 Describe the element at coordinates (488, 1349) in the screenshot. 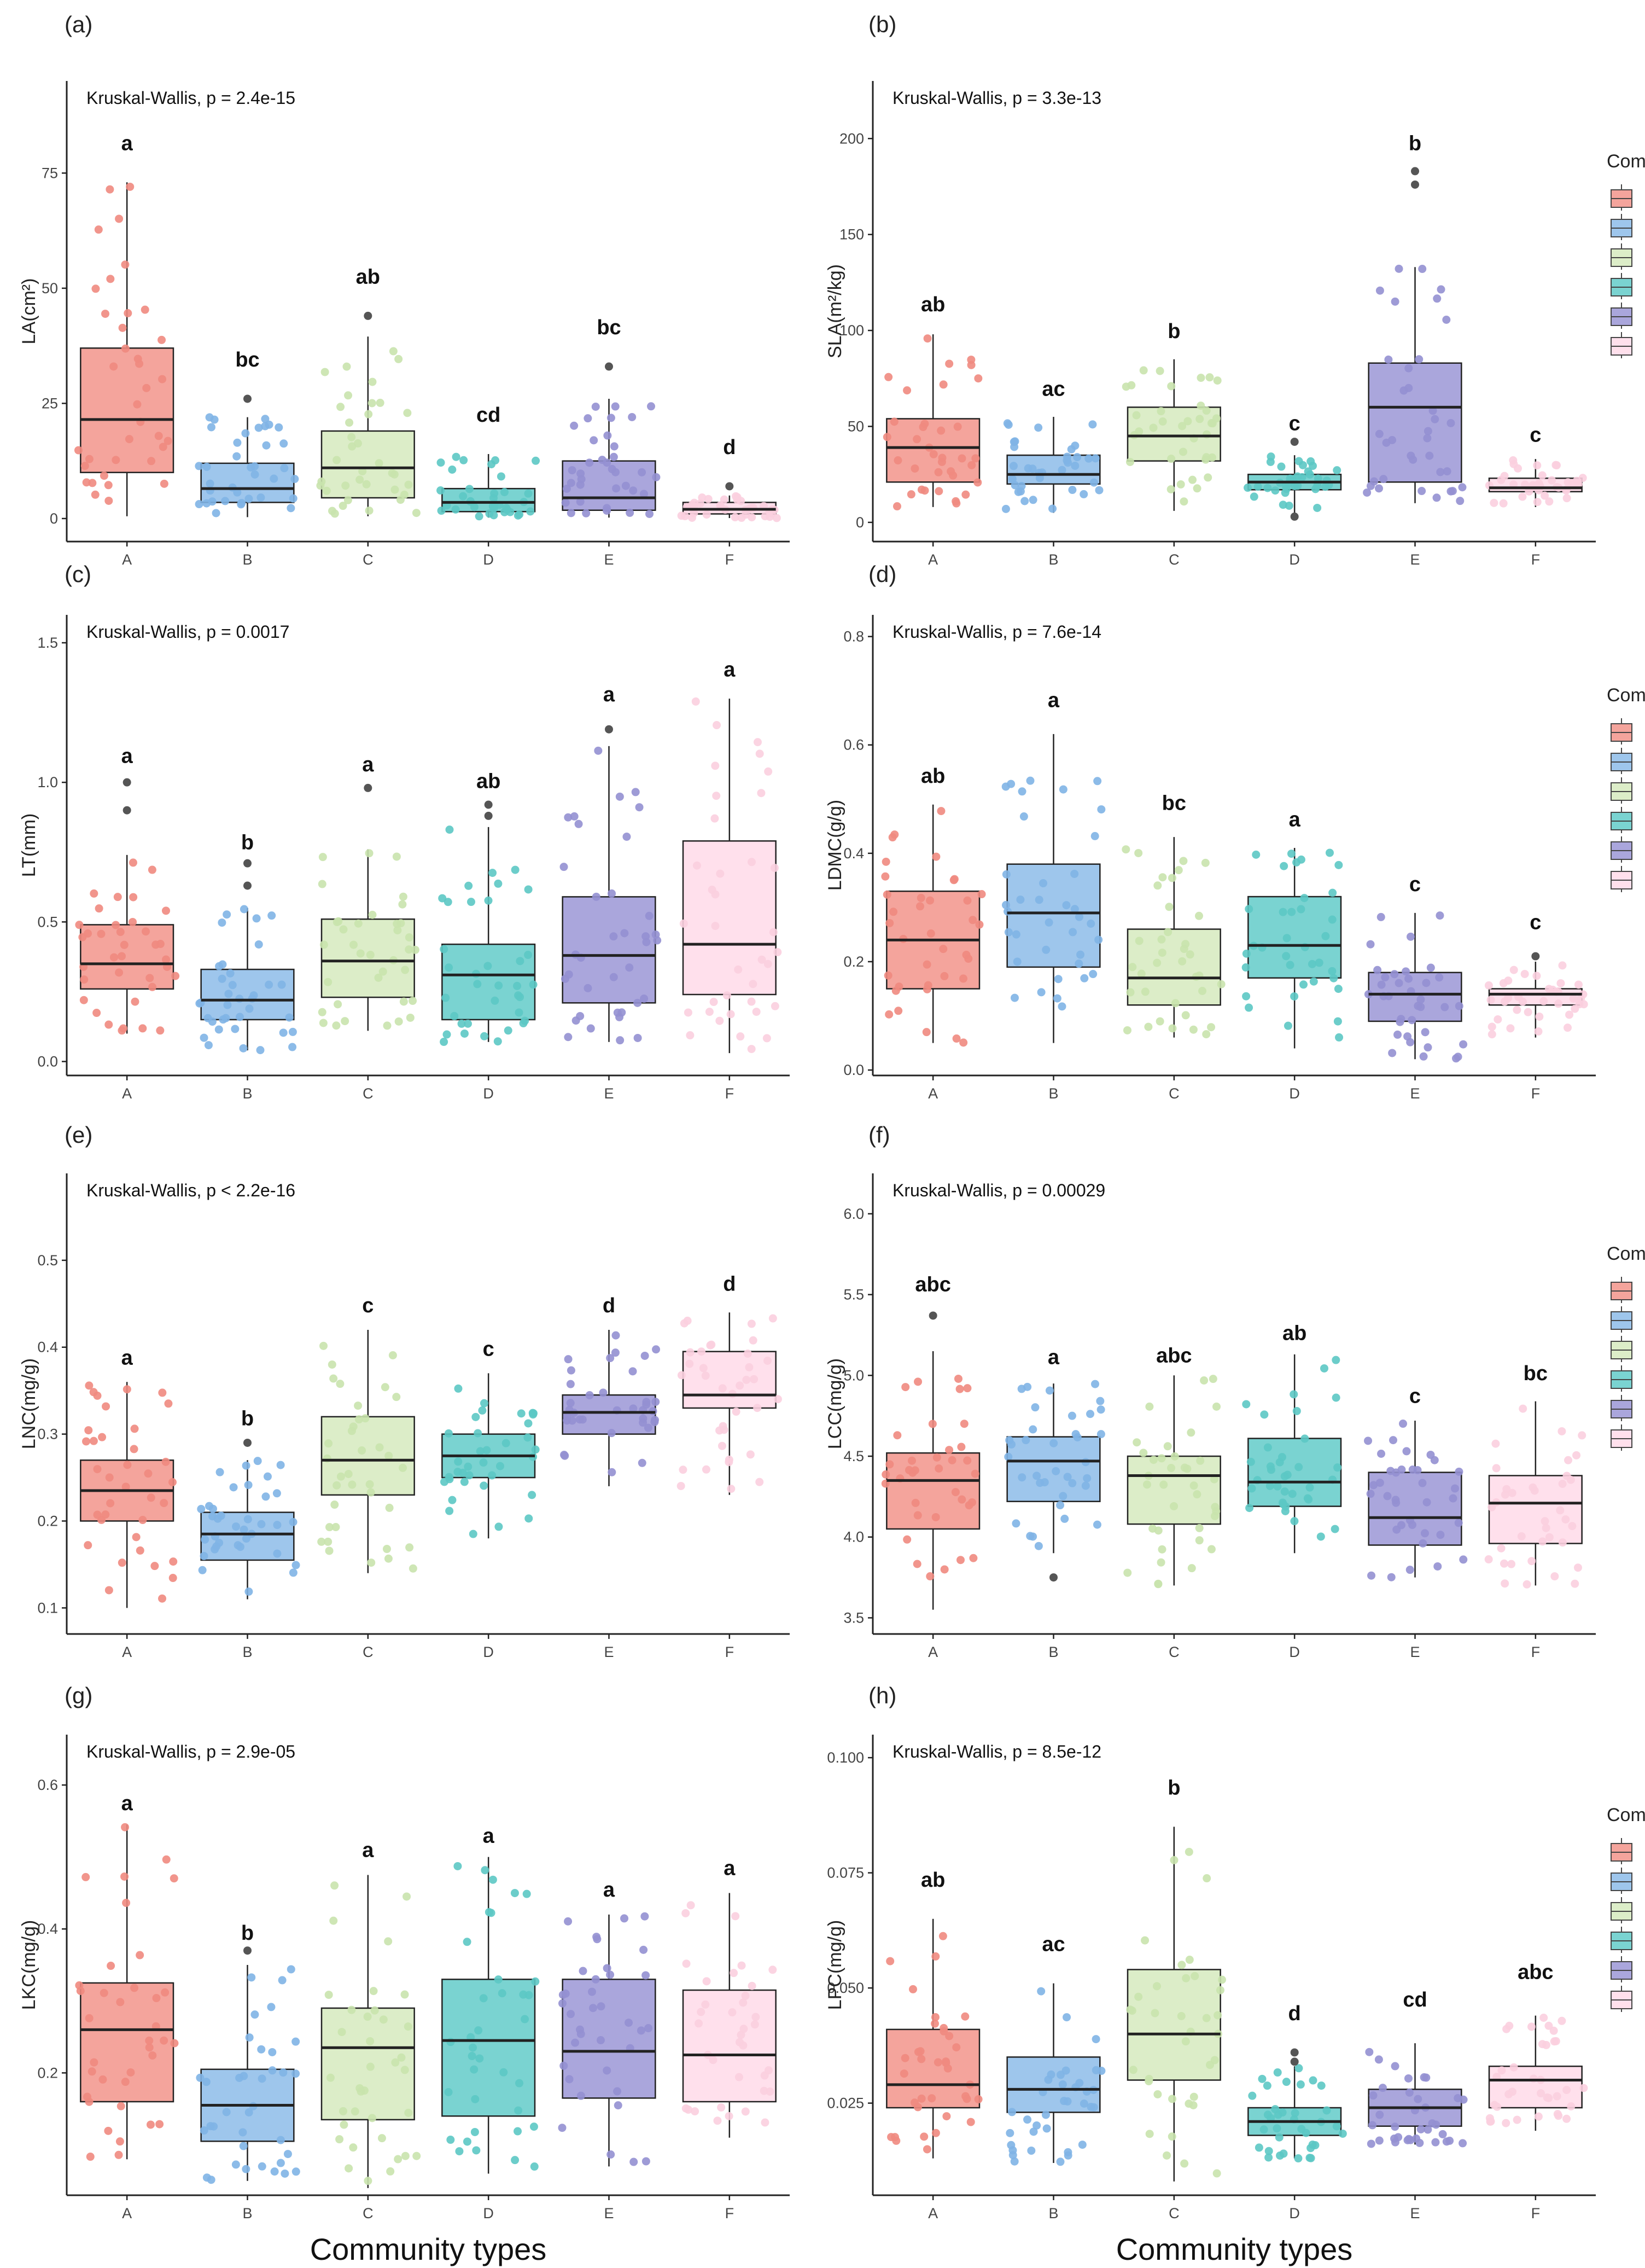

I see `significance-letter: c` at that location.